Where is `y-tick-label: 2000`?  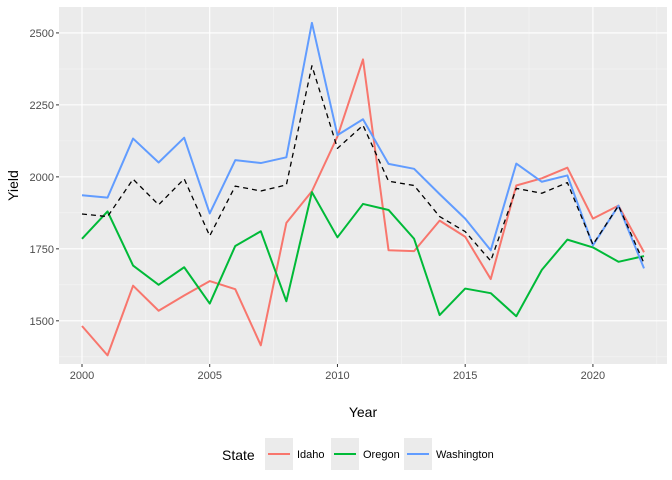 y-tick-label: 2000 is located at coordinates (42, 178).